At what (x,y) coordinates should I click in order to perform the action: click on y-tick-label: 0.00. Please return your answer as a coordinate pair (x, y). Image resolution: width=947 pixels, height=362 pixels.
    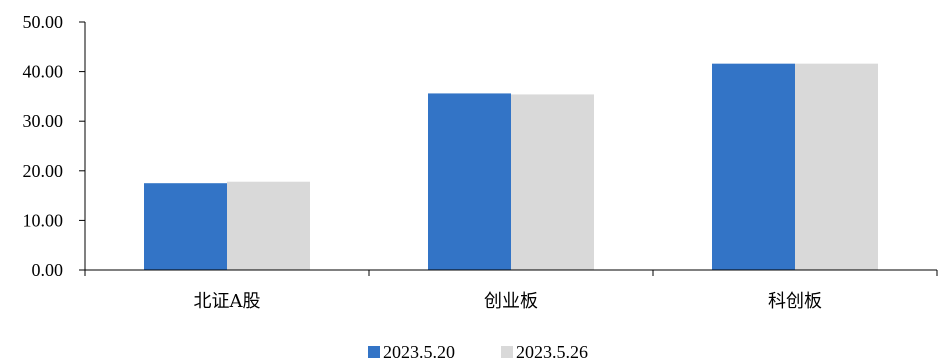
    Looking at the image, I should click on (48, 270).